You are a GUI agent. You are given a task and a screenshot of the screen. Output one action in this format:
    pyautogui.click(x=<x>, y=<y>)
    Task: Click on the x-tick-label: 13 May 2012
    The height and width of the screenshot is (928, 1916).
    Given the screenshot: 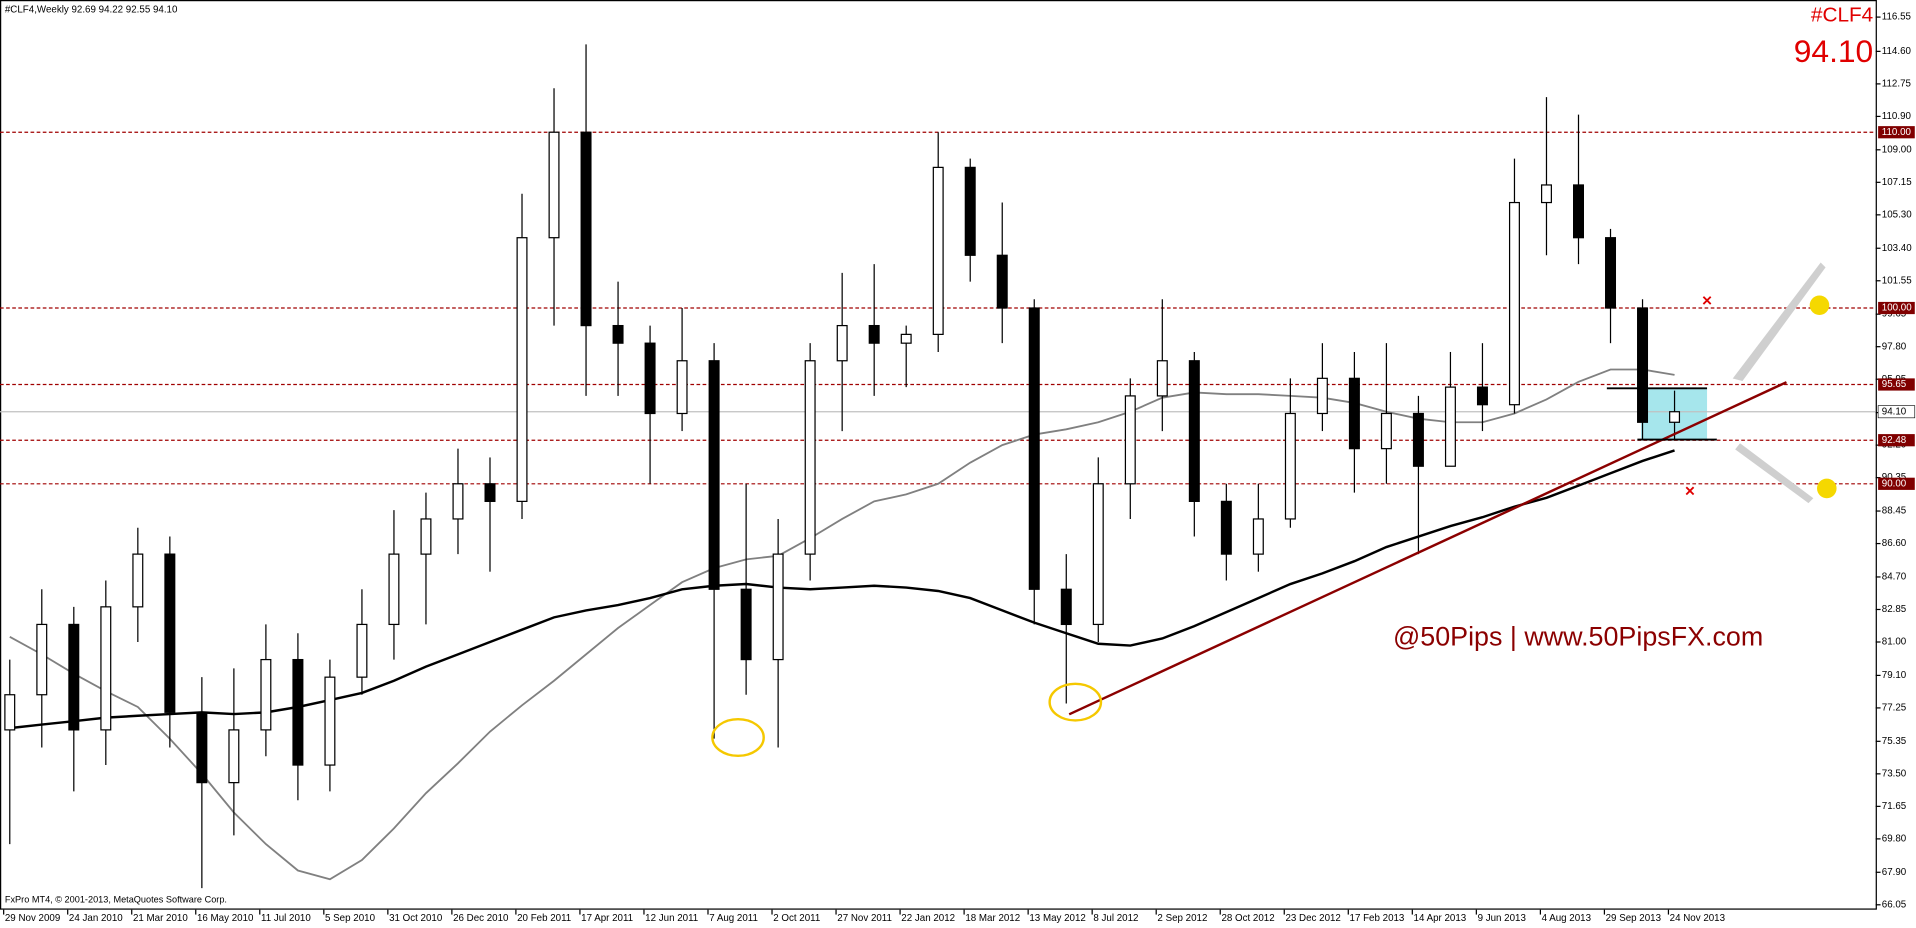 What is the action you would take?
    pyautogui.click(x=1057, y=918)
    